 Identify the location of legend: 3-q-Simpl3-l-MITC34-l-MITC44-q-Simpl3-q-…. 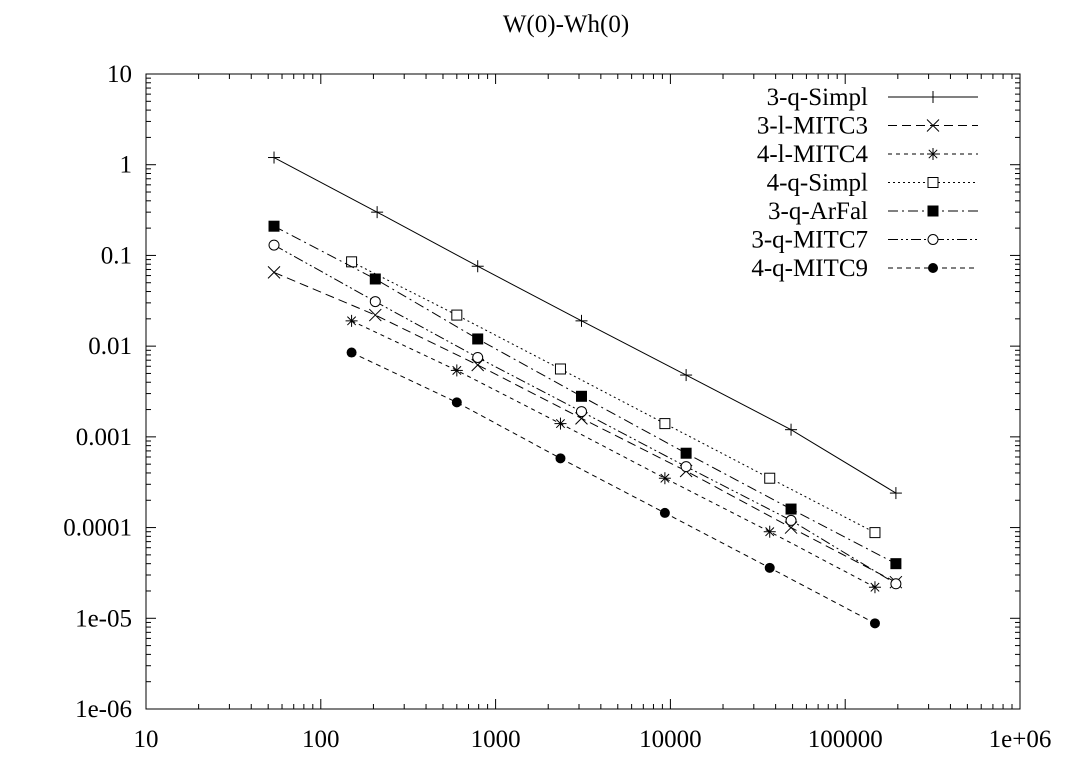
(864, 183).